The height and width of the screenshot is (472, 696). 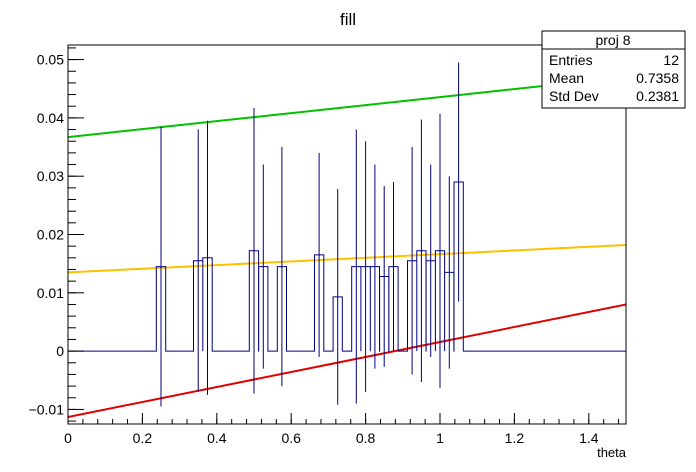 I want to click on stats-box-frame, so click(x=613, y=69).